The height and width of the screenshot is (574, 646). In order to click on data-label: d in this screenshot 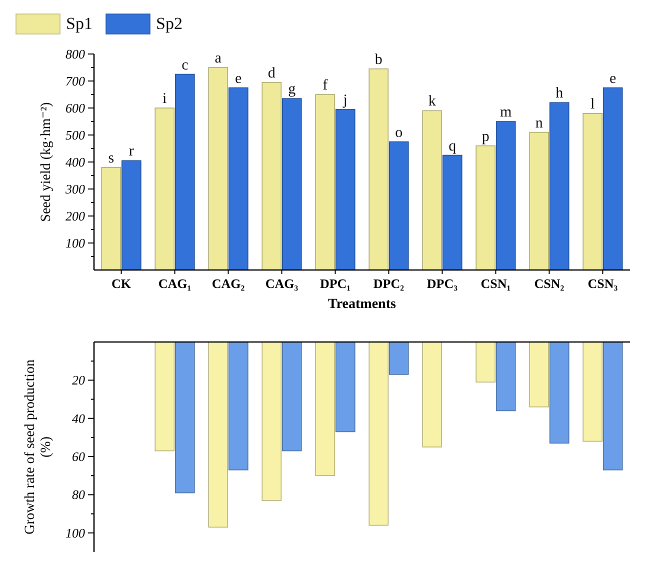, I will do `click(272, 73)`.